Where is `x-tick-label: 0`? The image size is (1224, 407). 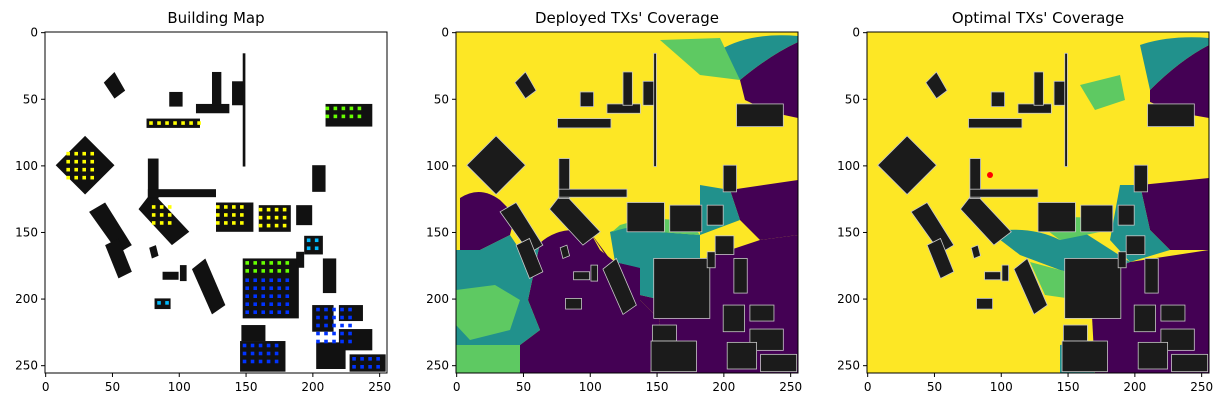
x-tick-label: 0 is located at coordinates (46, 387).